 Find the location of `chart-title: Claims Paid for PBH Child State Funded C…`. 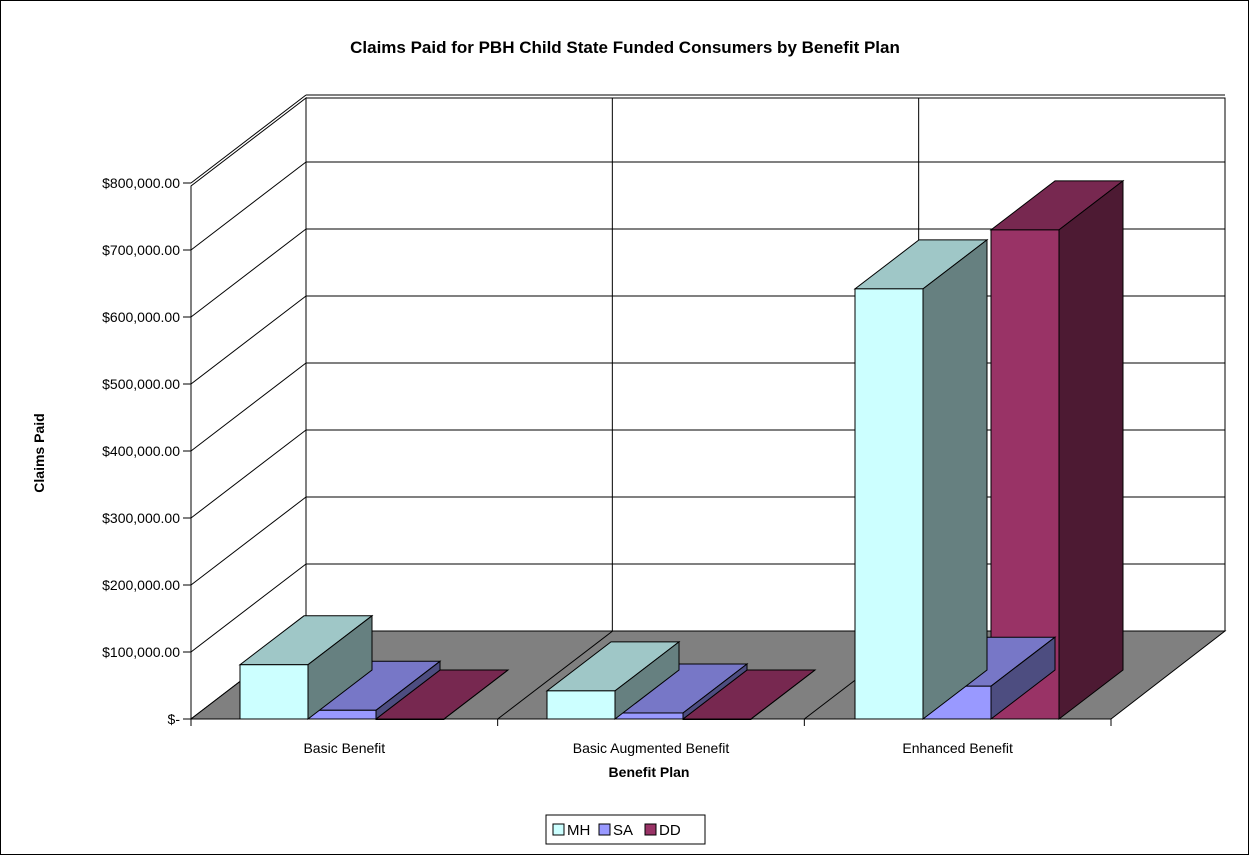

chart-title: Claims Paid for PBH Child State Funded C… is located at coordinates (625, 47).